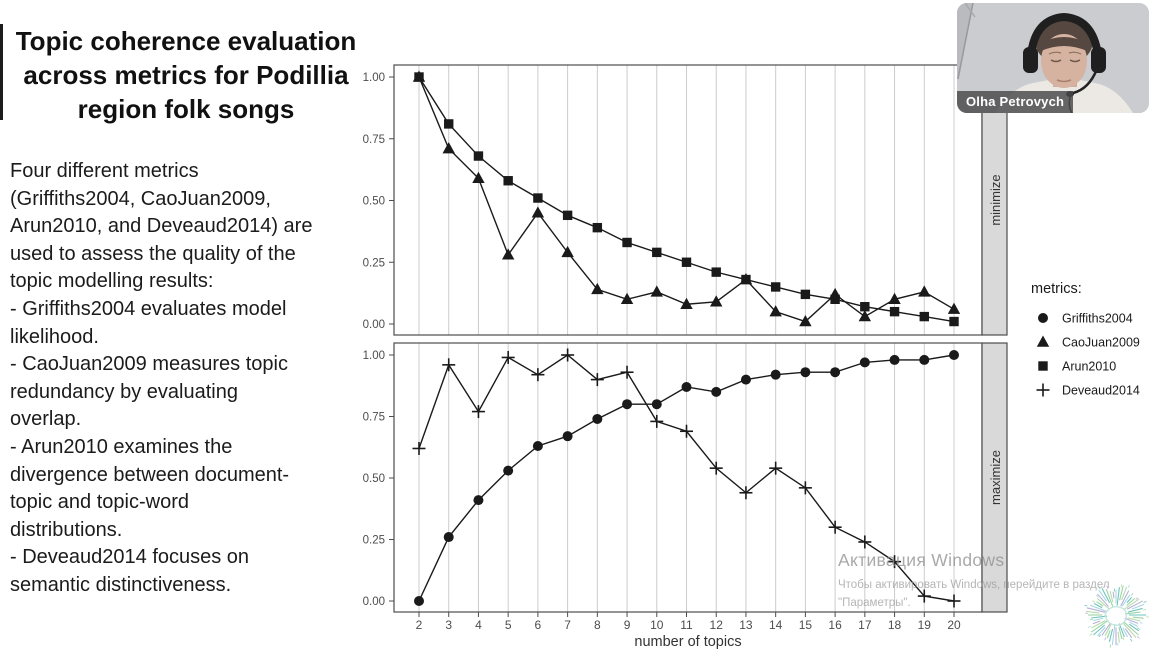  Describe the element at coordinates (1, 72) in the screenshot. I see `screen-edge-artifact` at that location.